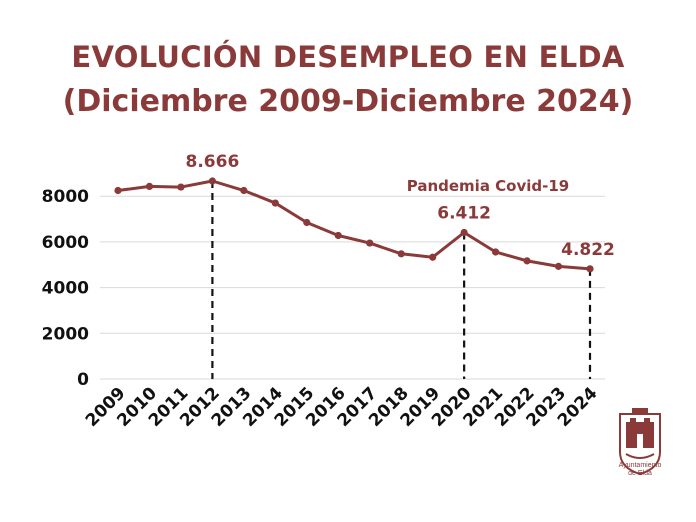  Describe the element at coordinates (65, 334) in the screenshot. I see `y-tick-label: 2000` at that location.